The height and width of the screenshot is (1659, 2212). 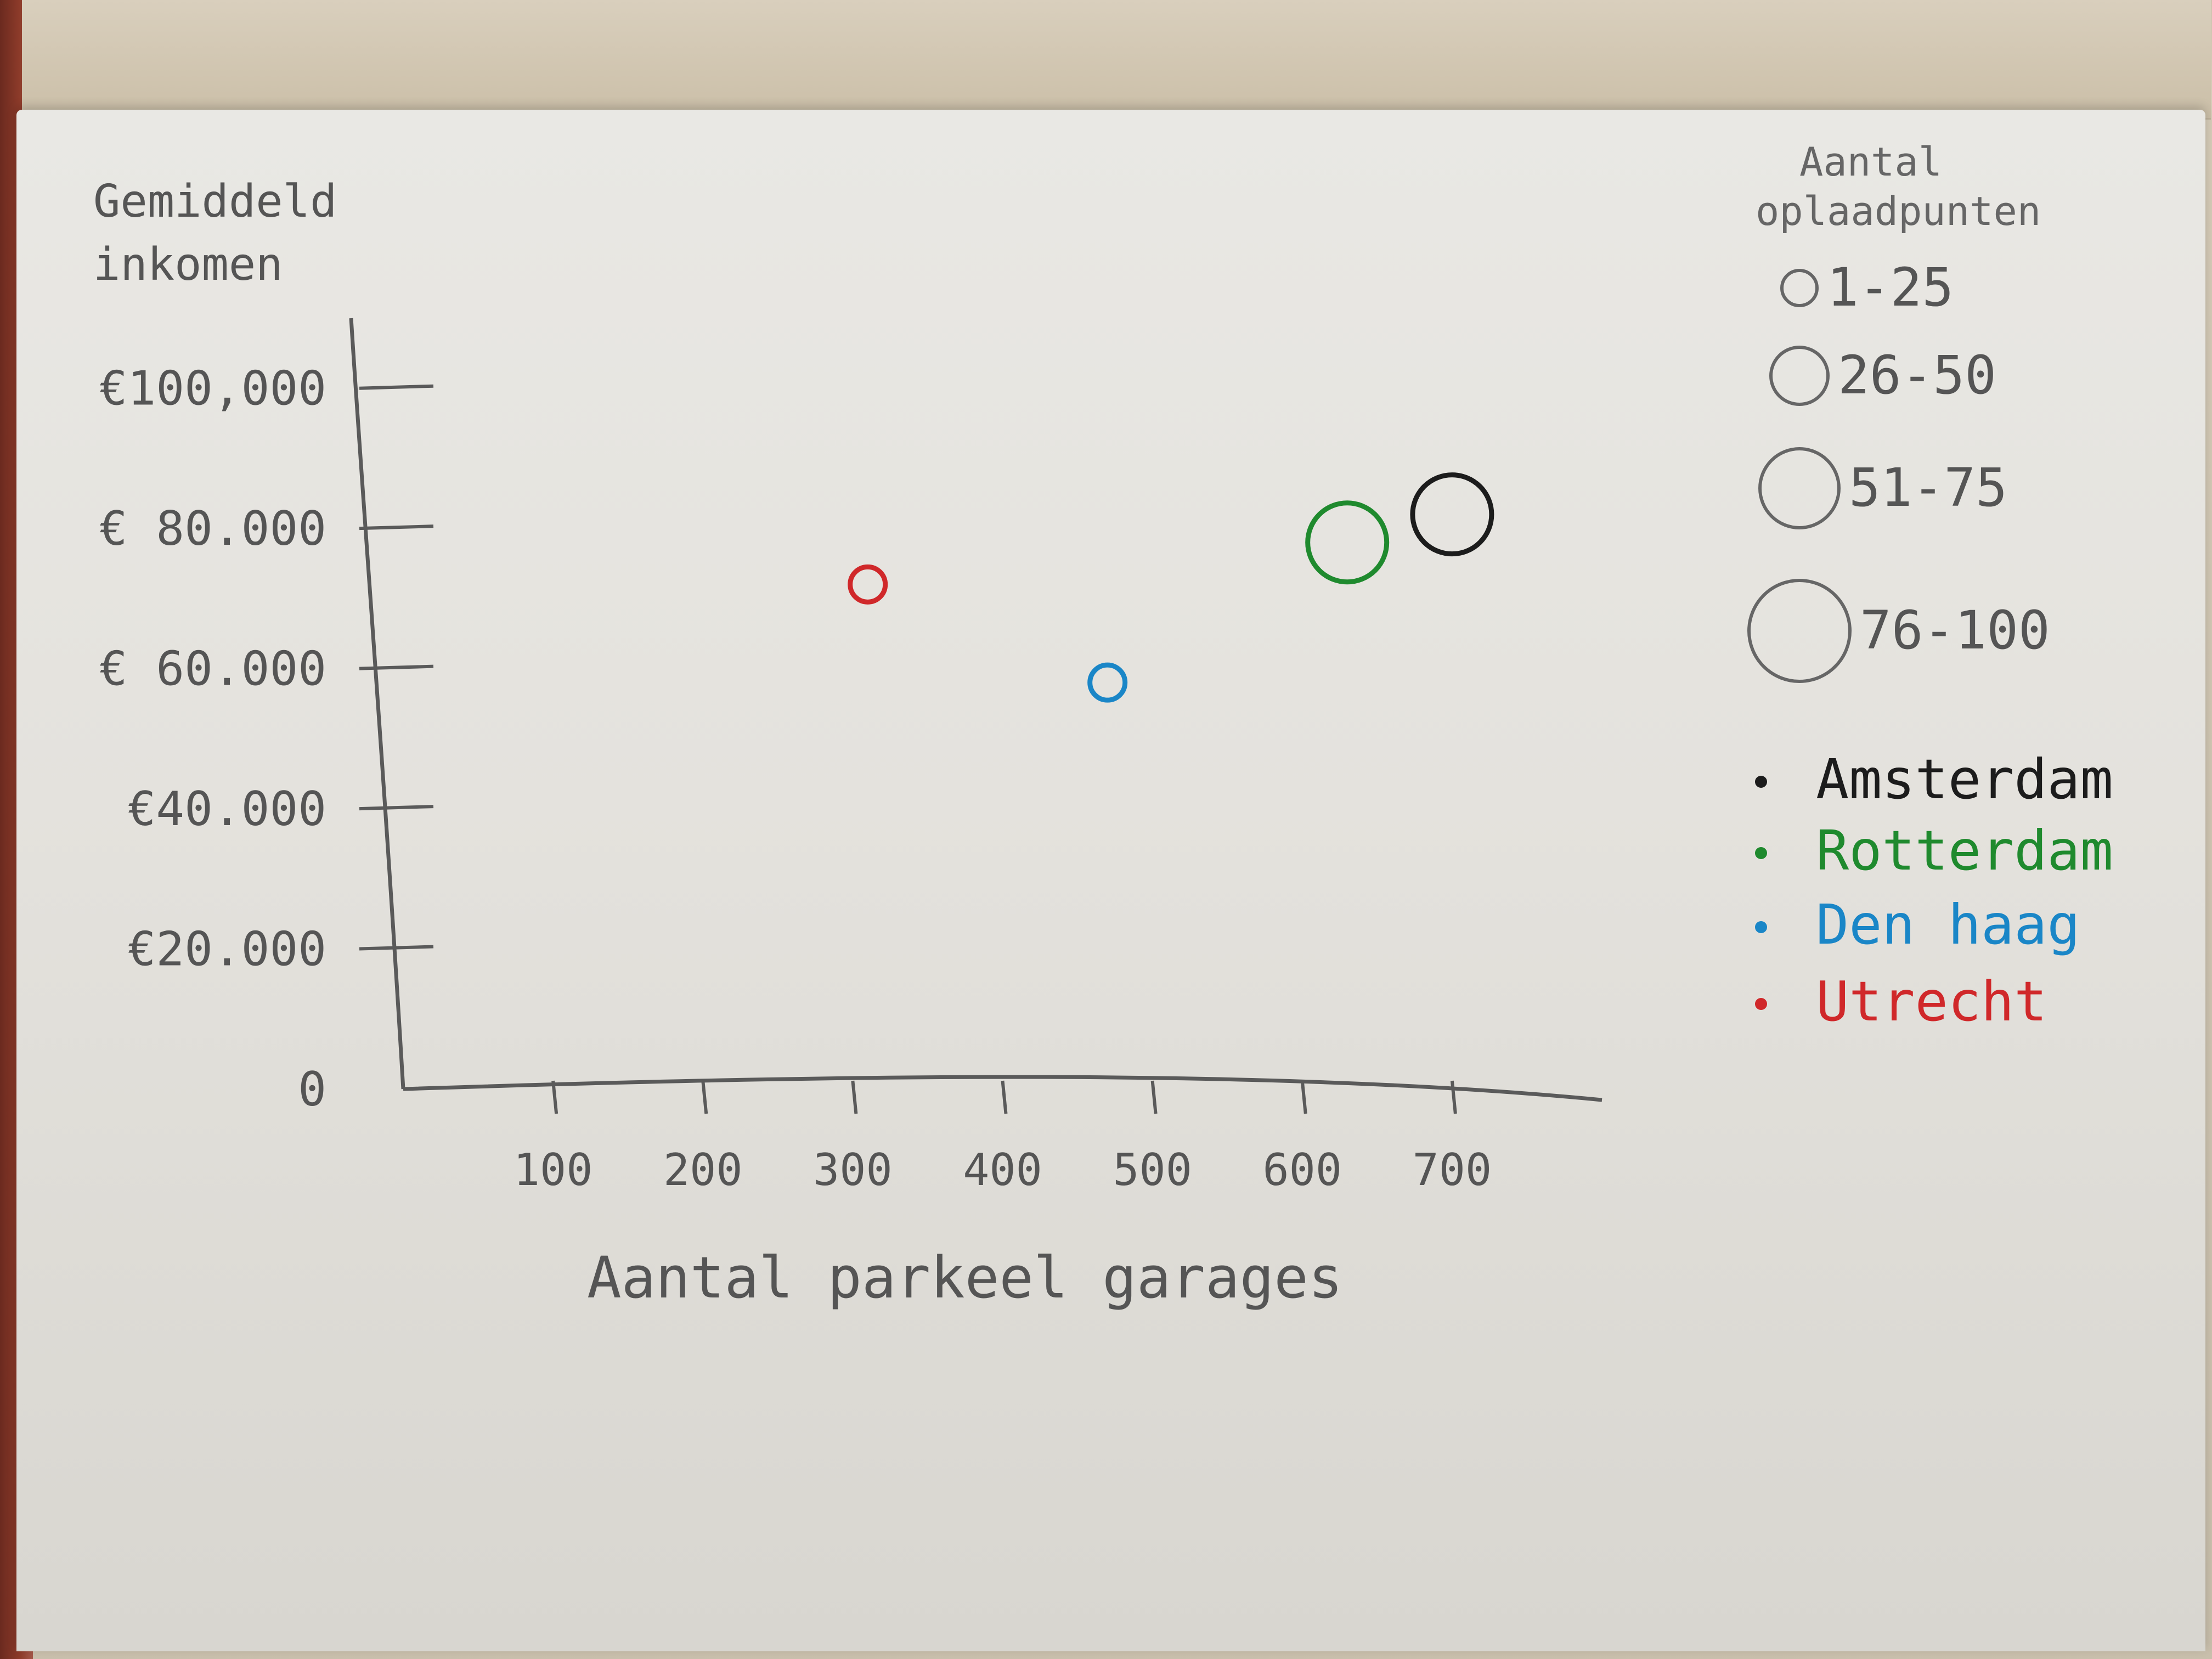 What do you see at coordinates (215, 202) in the screenshot?
I see `y-axis-title-line1: Gemiddeld` at bounding box center [215, 202].